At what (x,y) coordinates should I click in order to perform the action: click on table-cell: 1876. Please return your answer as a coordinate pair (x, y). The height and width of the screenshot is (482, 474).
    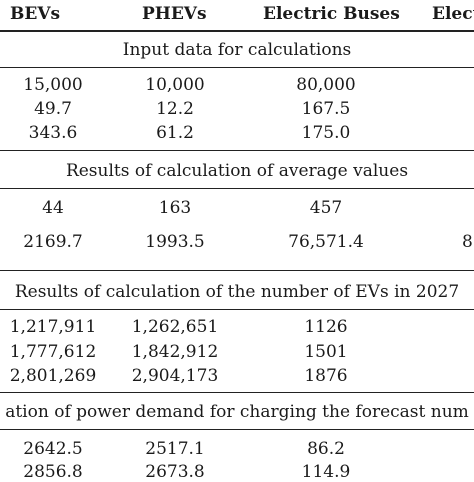
    Looking at the image, I should click on (326, 376).